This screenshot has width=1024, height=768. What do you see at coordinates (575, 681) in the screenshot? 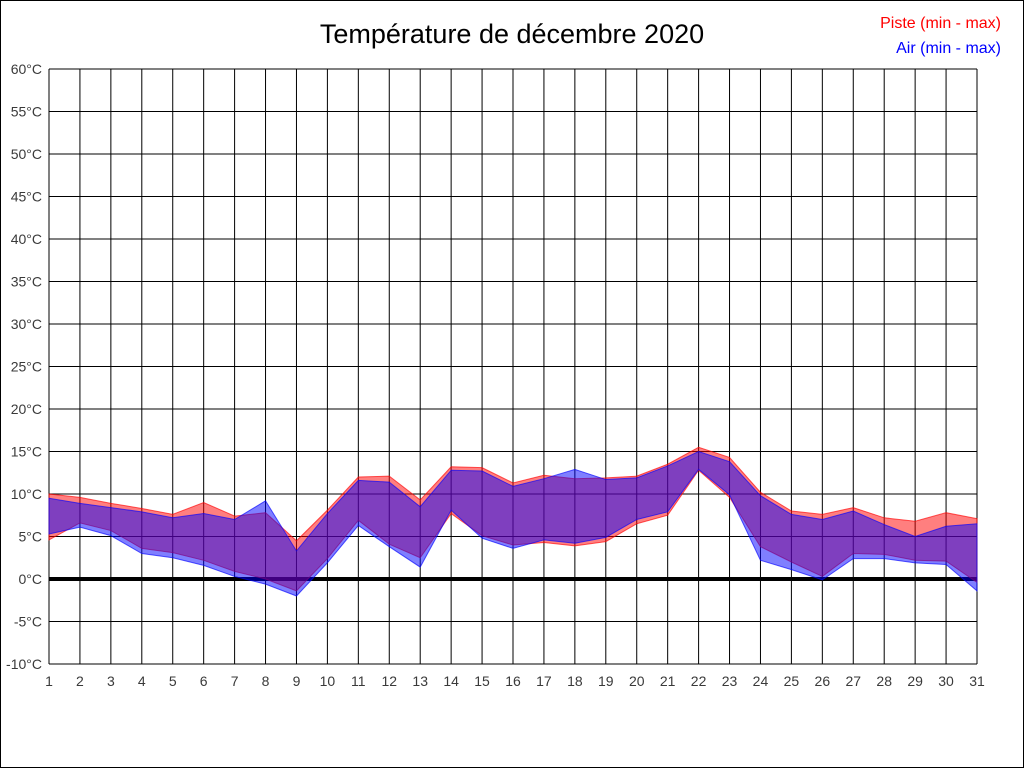
I see `x-axis-label: 18` at bounding box center [575, 681].